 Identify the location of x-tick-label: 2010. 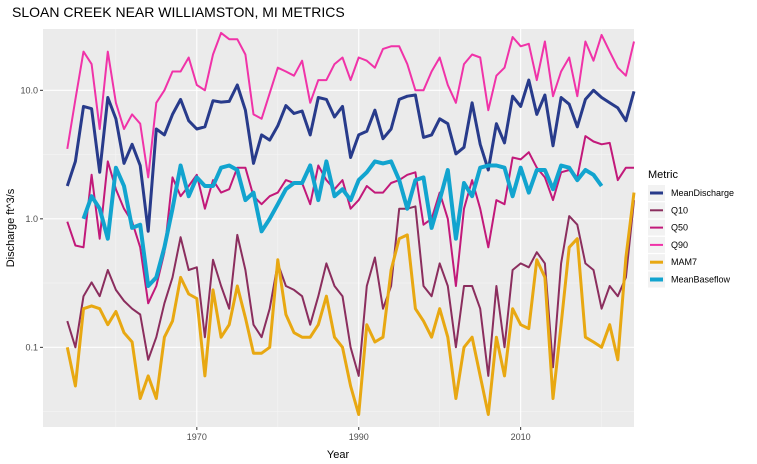
(521, 437).